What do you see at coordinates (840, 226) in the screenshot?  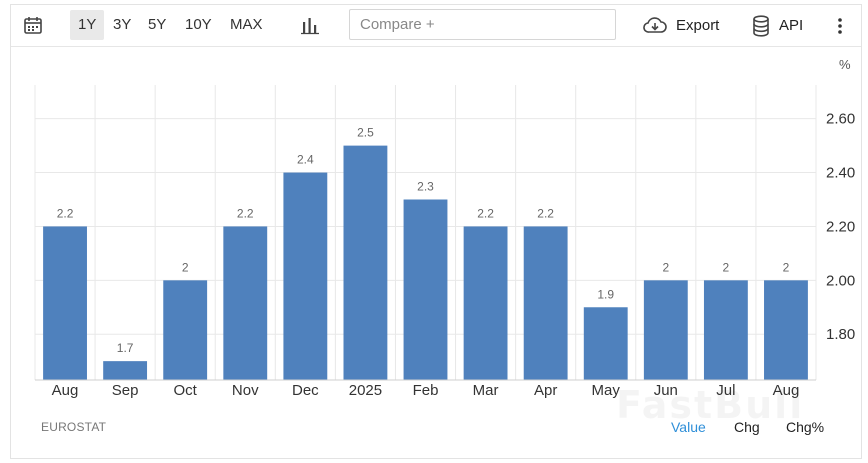 I see `y-tick-label: 2.20` at bounding box center [840, 226].